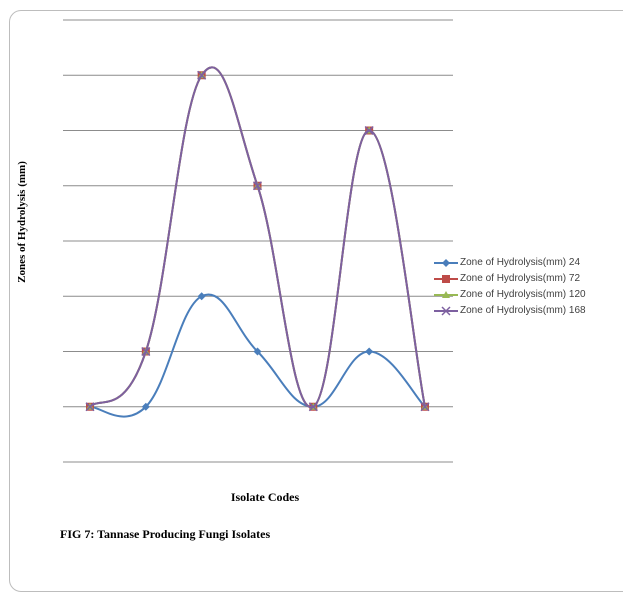  I want to click on legend-label-24: Zone of Hydrolysis(mm) 24, so click(520, 262).